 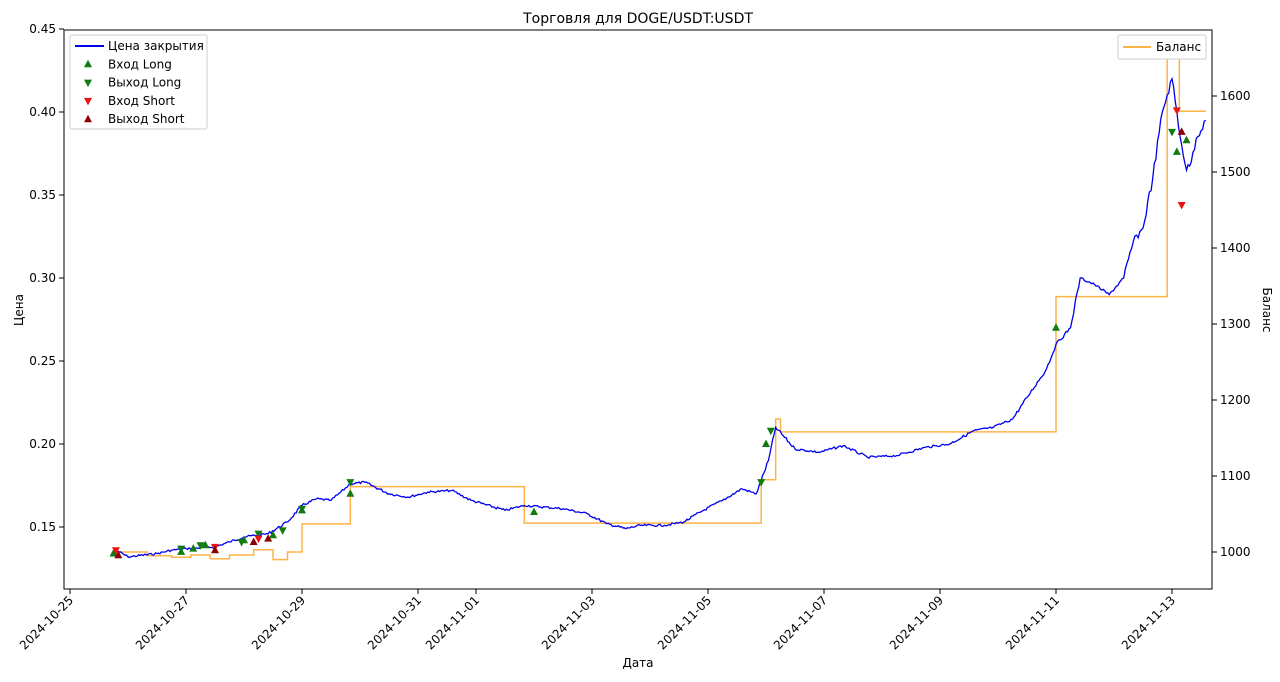 What do you see at coordinates (42, 527) in the screenshot?
I see `y-tick-label: 0.15` at bounding box center [42, 527].